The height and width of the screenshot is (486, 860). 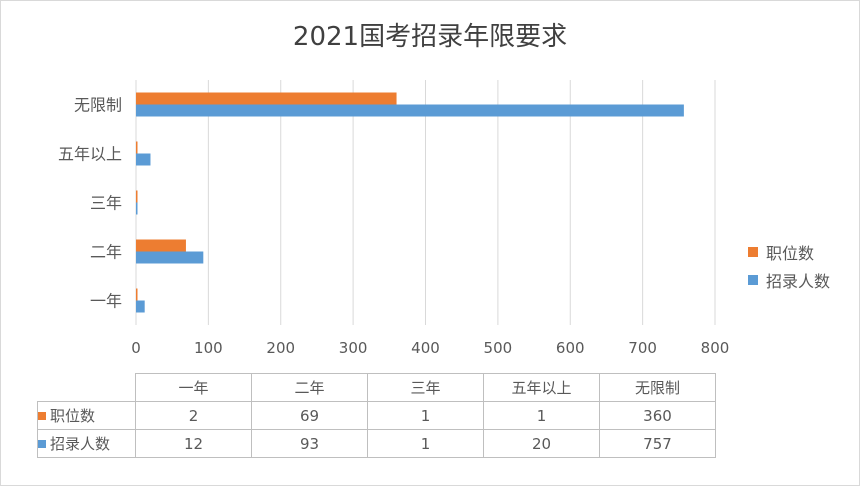 I want to click on legend-item-hires: 招录人数, so click(x=789, y=280).